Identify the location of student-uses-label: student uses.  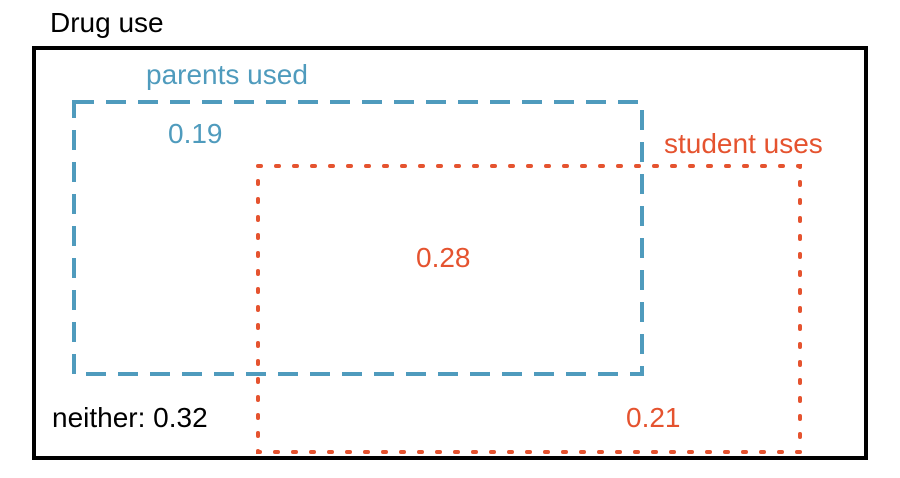
(743, 143).